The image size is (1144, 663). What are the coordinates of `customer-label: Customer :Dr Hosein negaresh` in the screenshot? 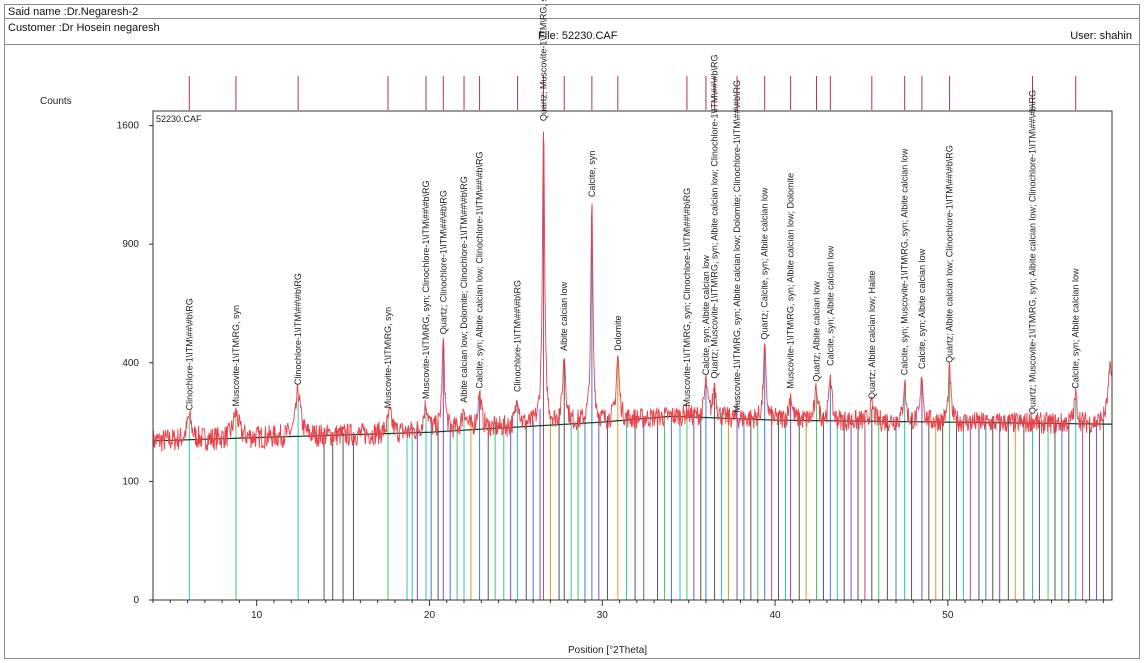 It's located at (84, 28).